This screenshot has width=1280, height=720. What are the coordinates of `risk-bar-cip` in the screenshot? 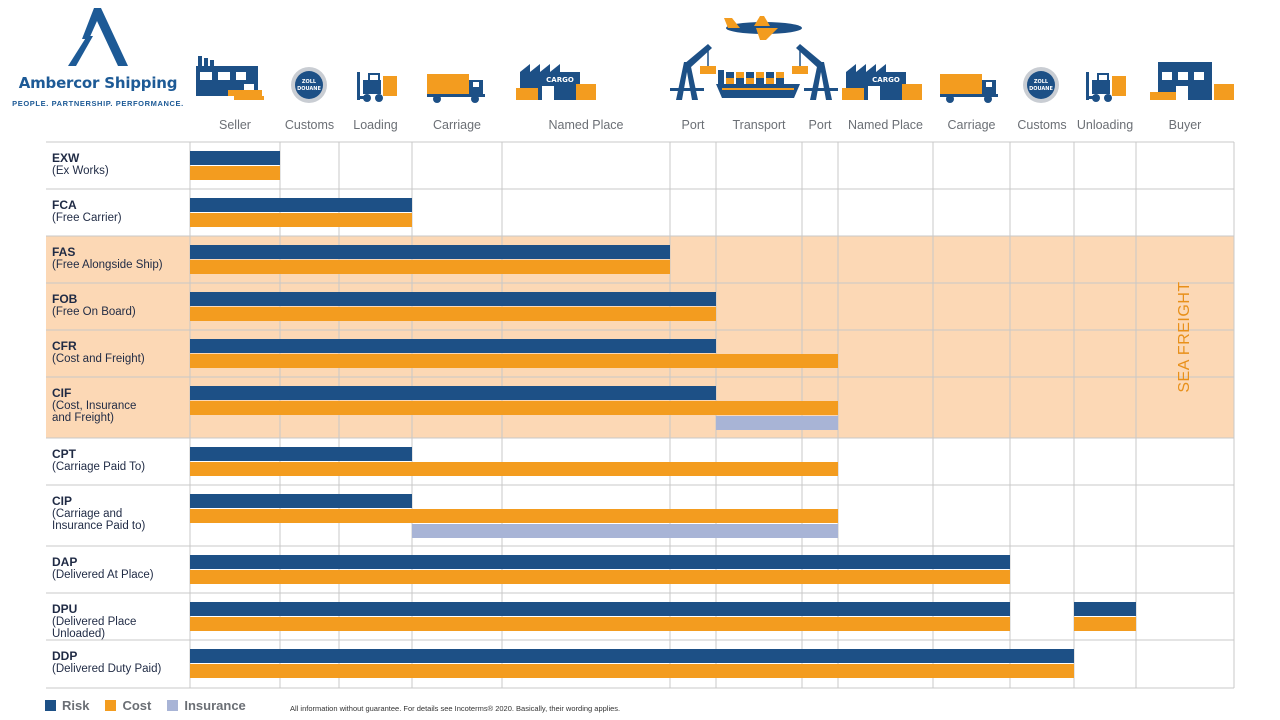 It's located at (301, 501).